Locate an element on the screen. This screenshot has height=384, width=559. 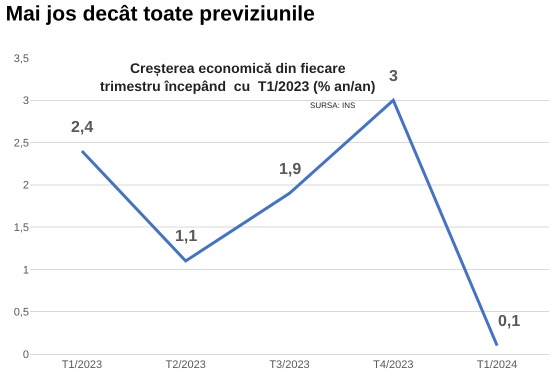
y-tick-label: 2,5 is located at coordinates (21, 143).